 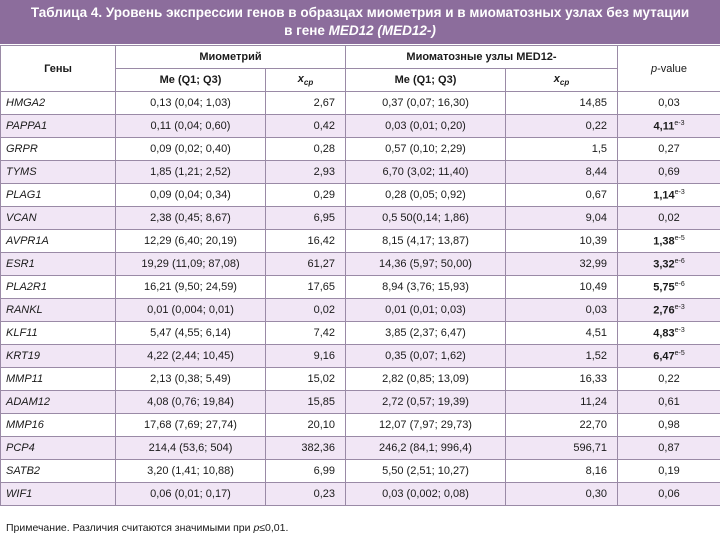 What do you see at coordinates (425, 310) in the screenshot?
I see `nod-me-cell: 0,01 (0,01; 0,03)` at bounding box center [425, 310].